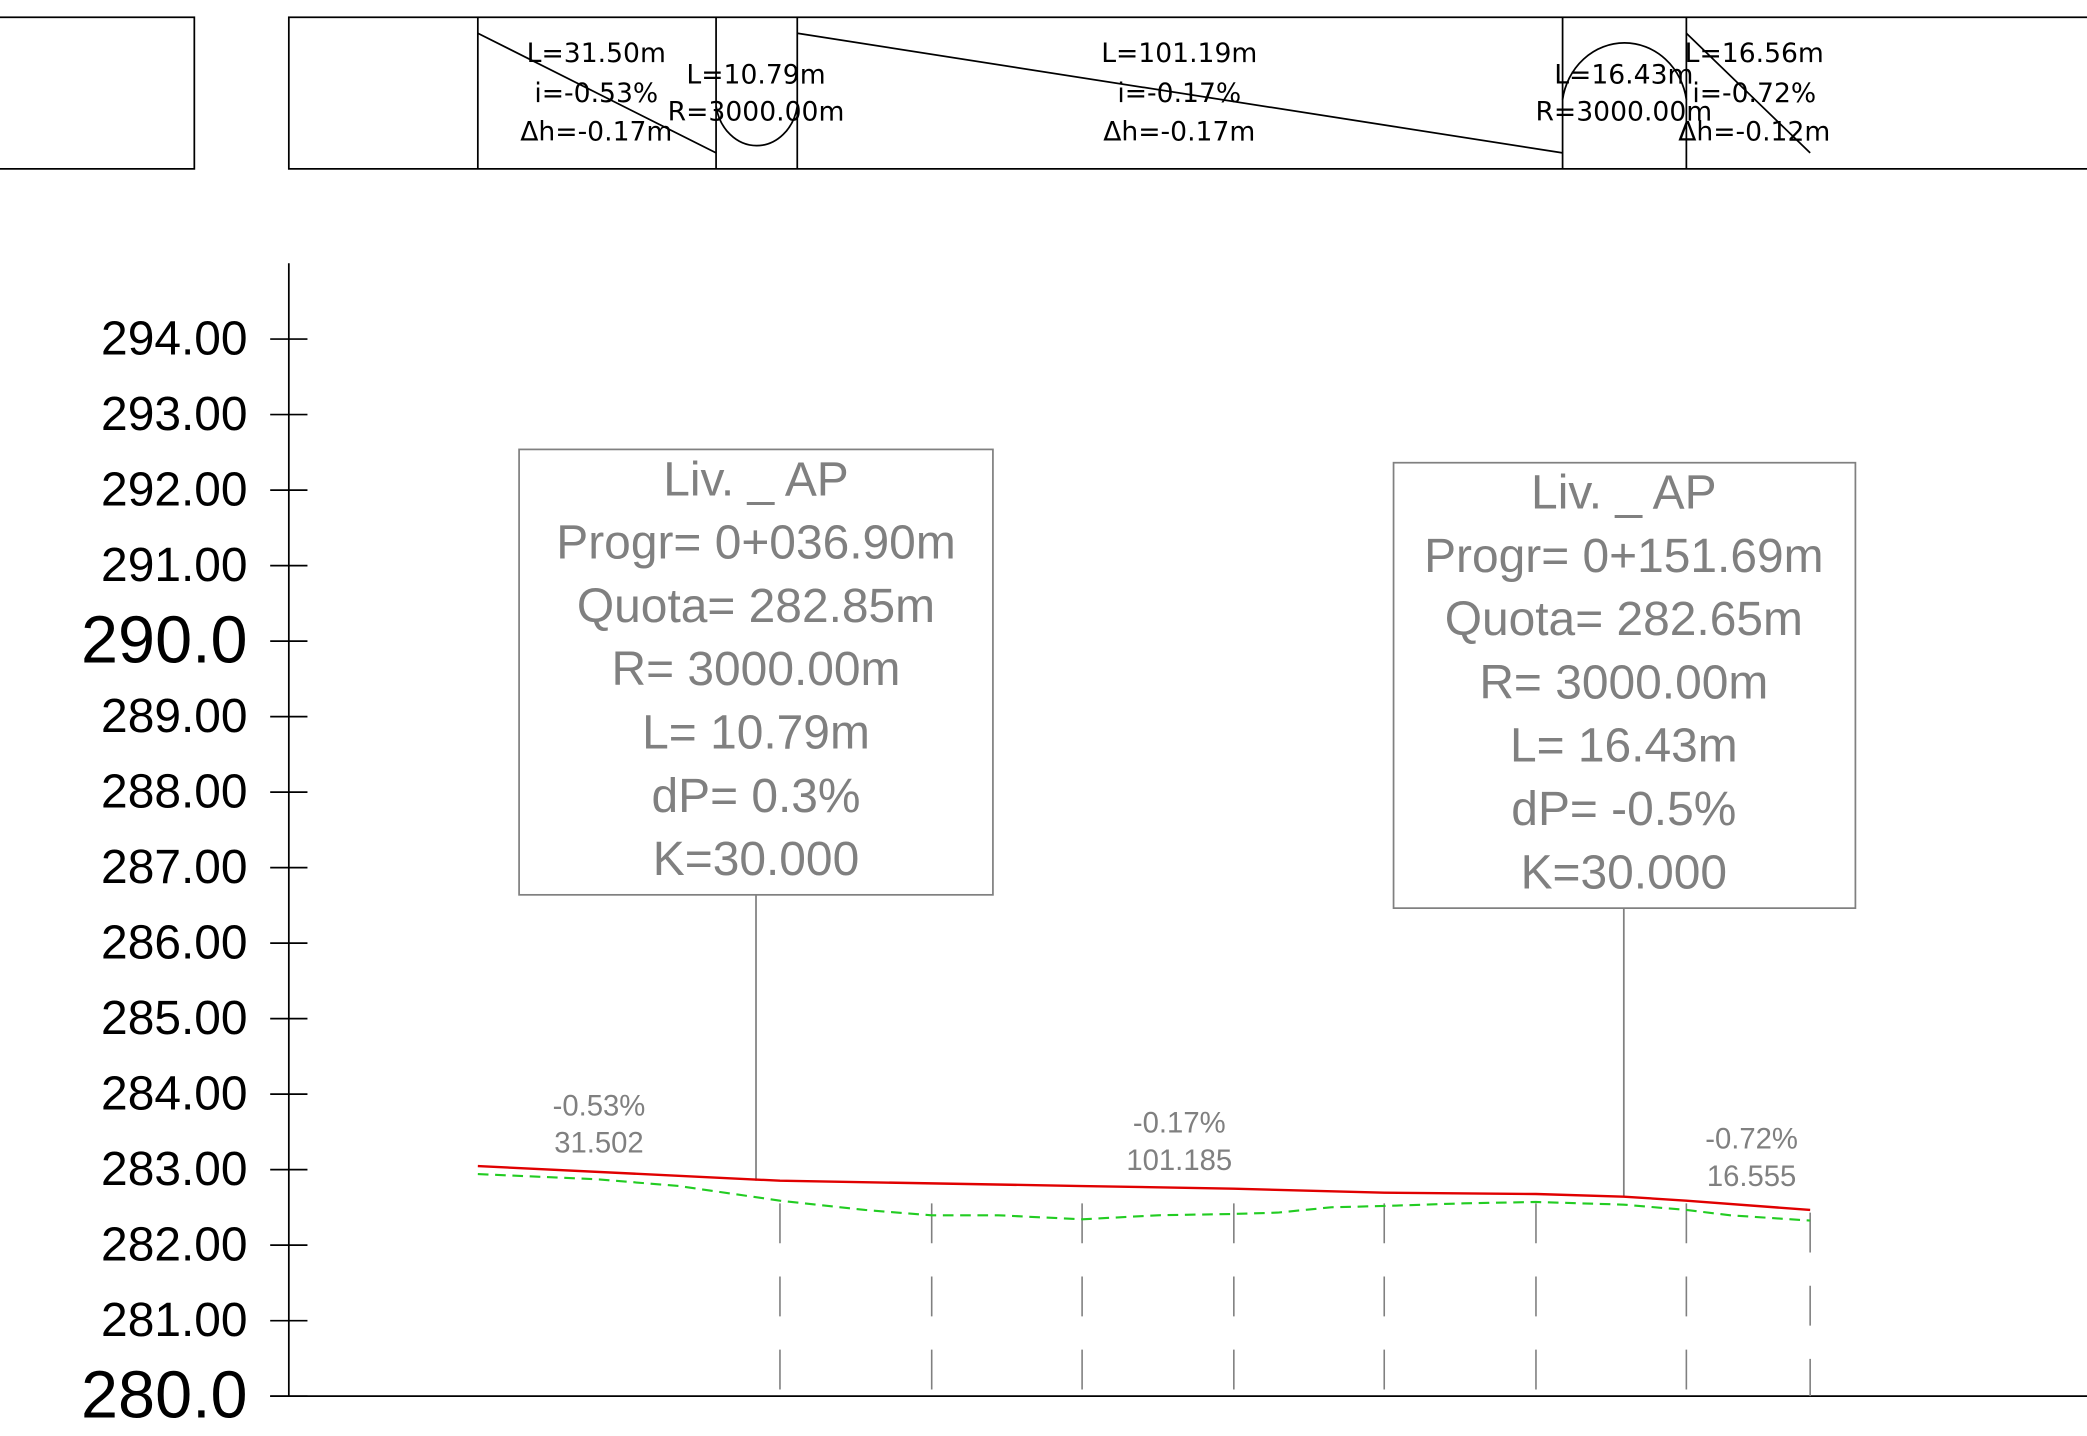 Image resolution: width=2087 pixels, height=1436 pixels. Describe the element at coordinates (1754, 93) in the screenshot. I see `band-label: i=-0.72%` at that location.